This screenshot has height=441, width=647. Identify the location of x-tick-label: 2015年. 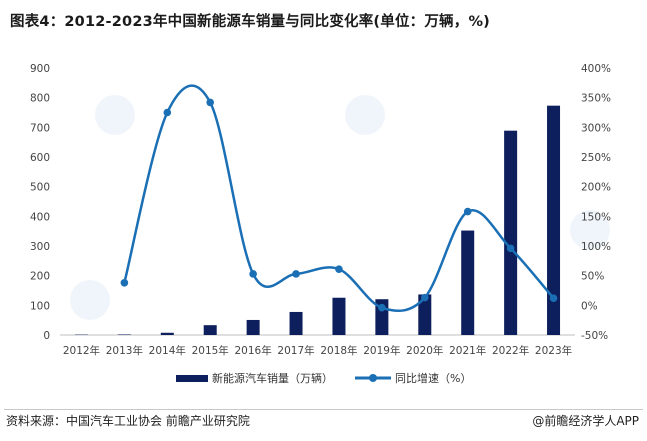
(210, 350).